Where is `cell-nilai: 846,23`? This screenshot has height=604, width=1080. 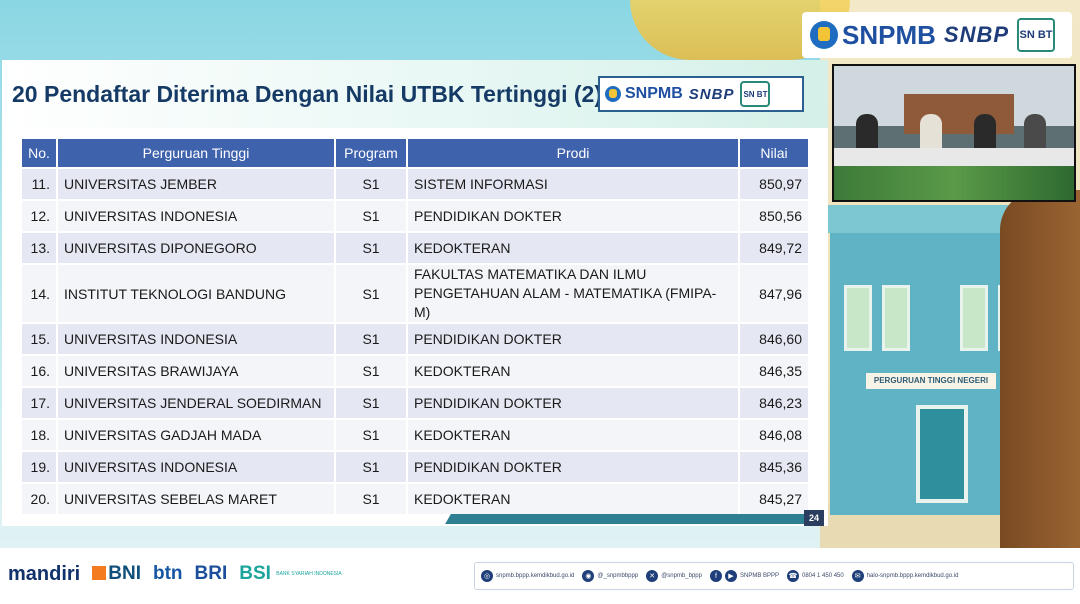
cell-nilai: 846,23 is located at coordinates (774, 403).